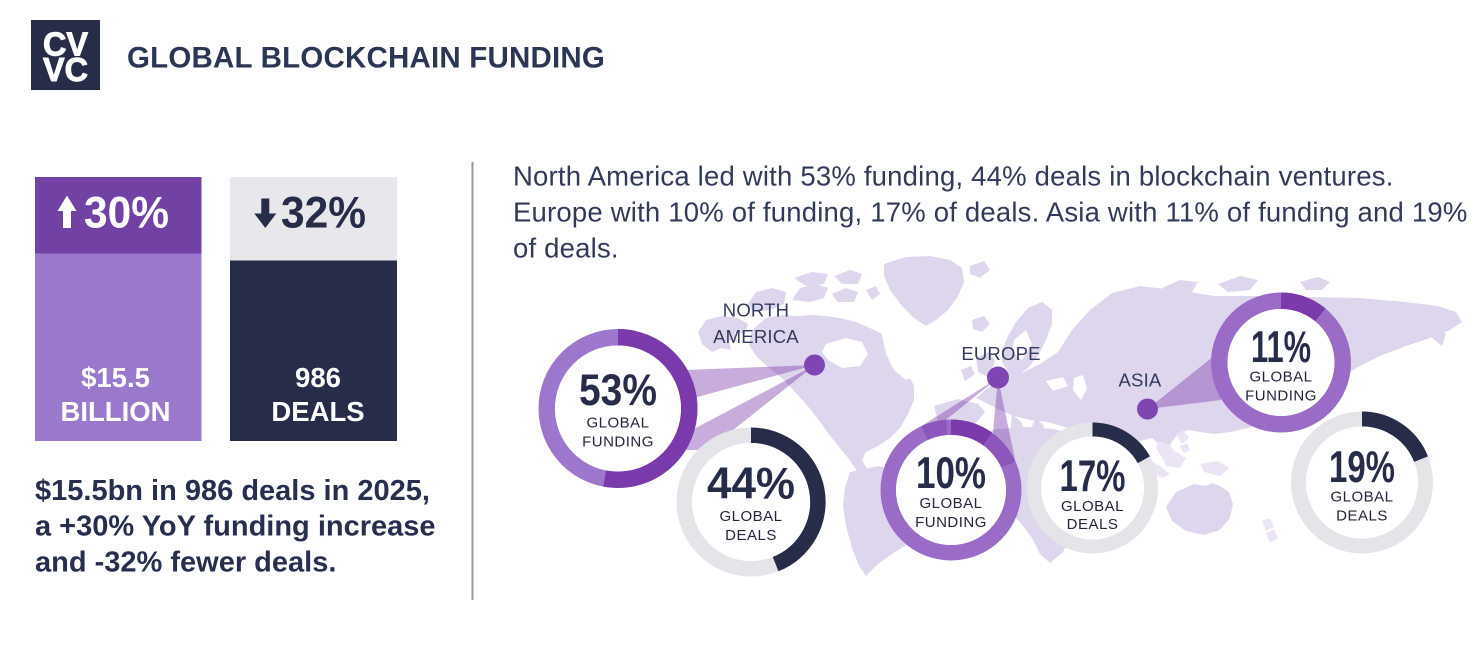 The height and width of the screenshot is (659, 1482). What do you see at coordinates (126, 213) in the screenshot?
I see `svg-text: 30%` at bounding box center [126, 213].